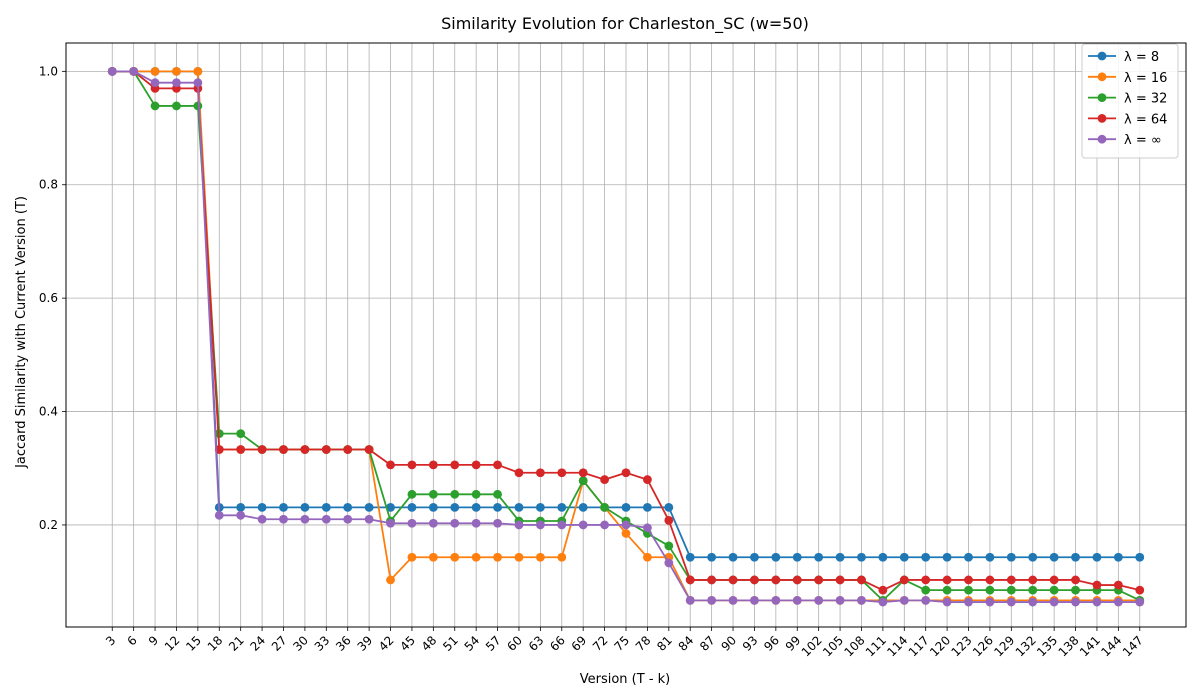 The width and height of the screenshot is (1200, 700). Describe the element at coordinates (625, 679) in the screenshot. I see `x-axis-label: Version (T - k)` at that location.